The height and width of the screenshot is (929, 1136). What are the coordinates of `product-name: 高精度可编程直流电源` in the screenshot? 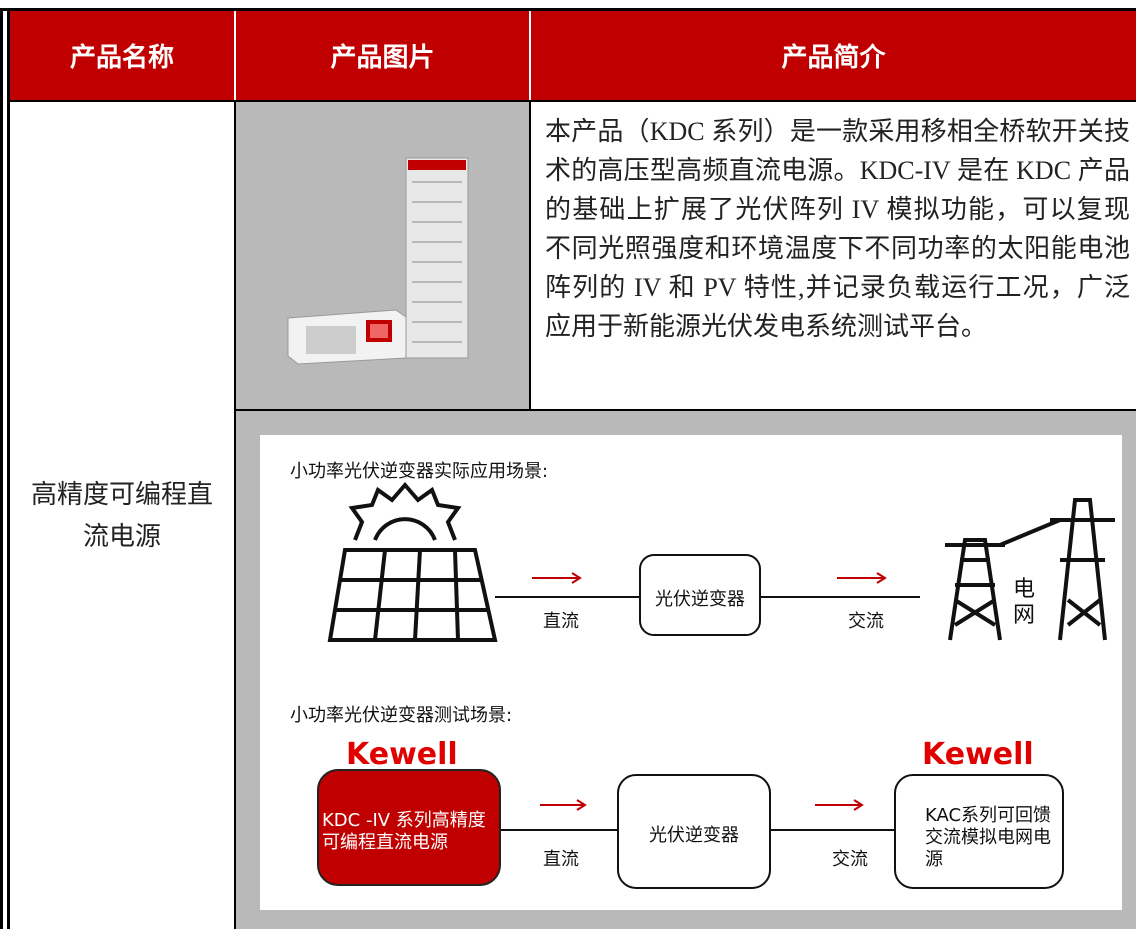 It's located at (121, 515).